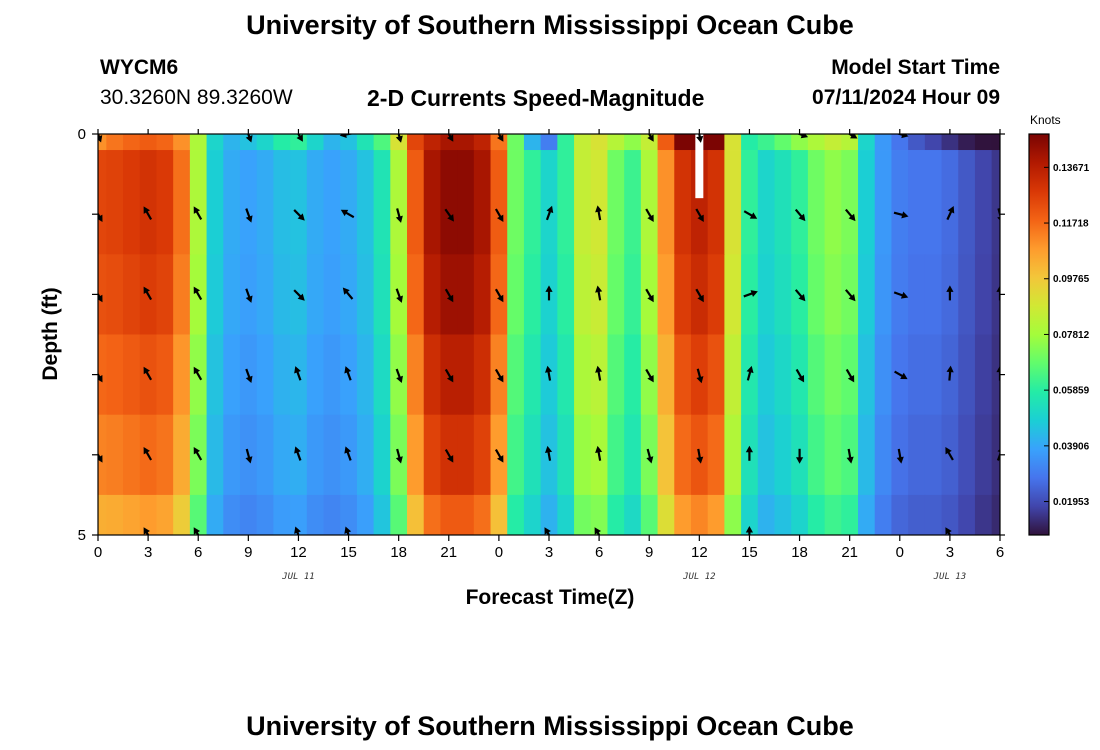 The width and height of the screenshot is (1100, 750). Describe the element at coordinates (499, 552) in the screenshot. I see `x-tick-label: 0` at that location.